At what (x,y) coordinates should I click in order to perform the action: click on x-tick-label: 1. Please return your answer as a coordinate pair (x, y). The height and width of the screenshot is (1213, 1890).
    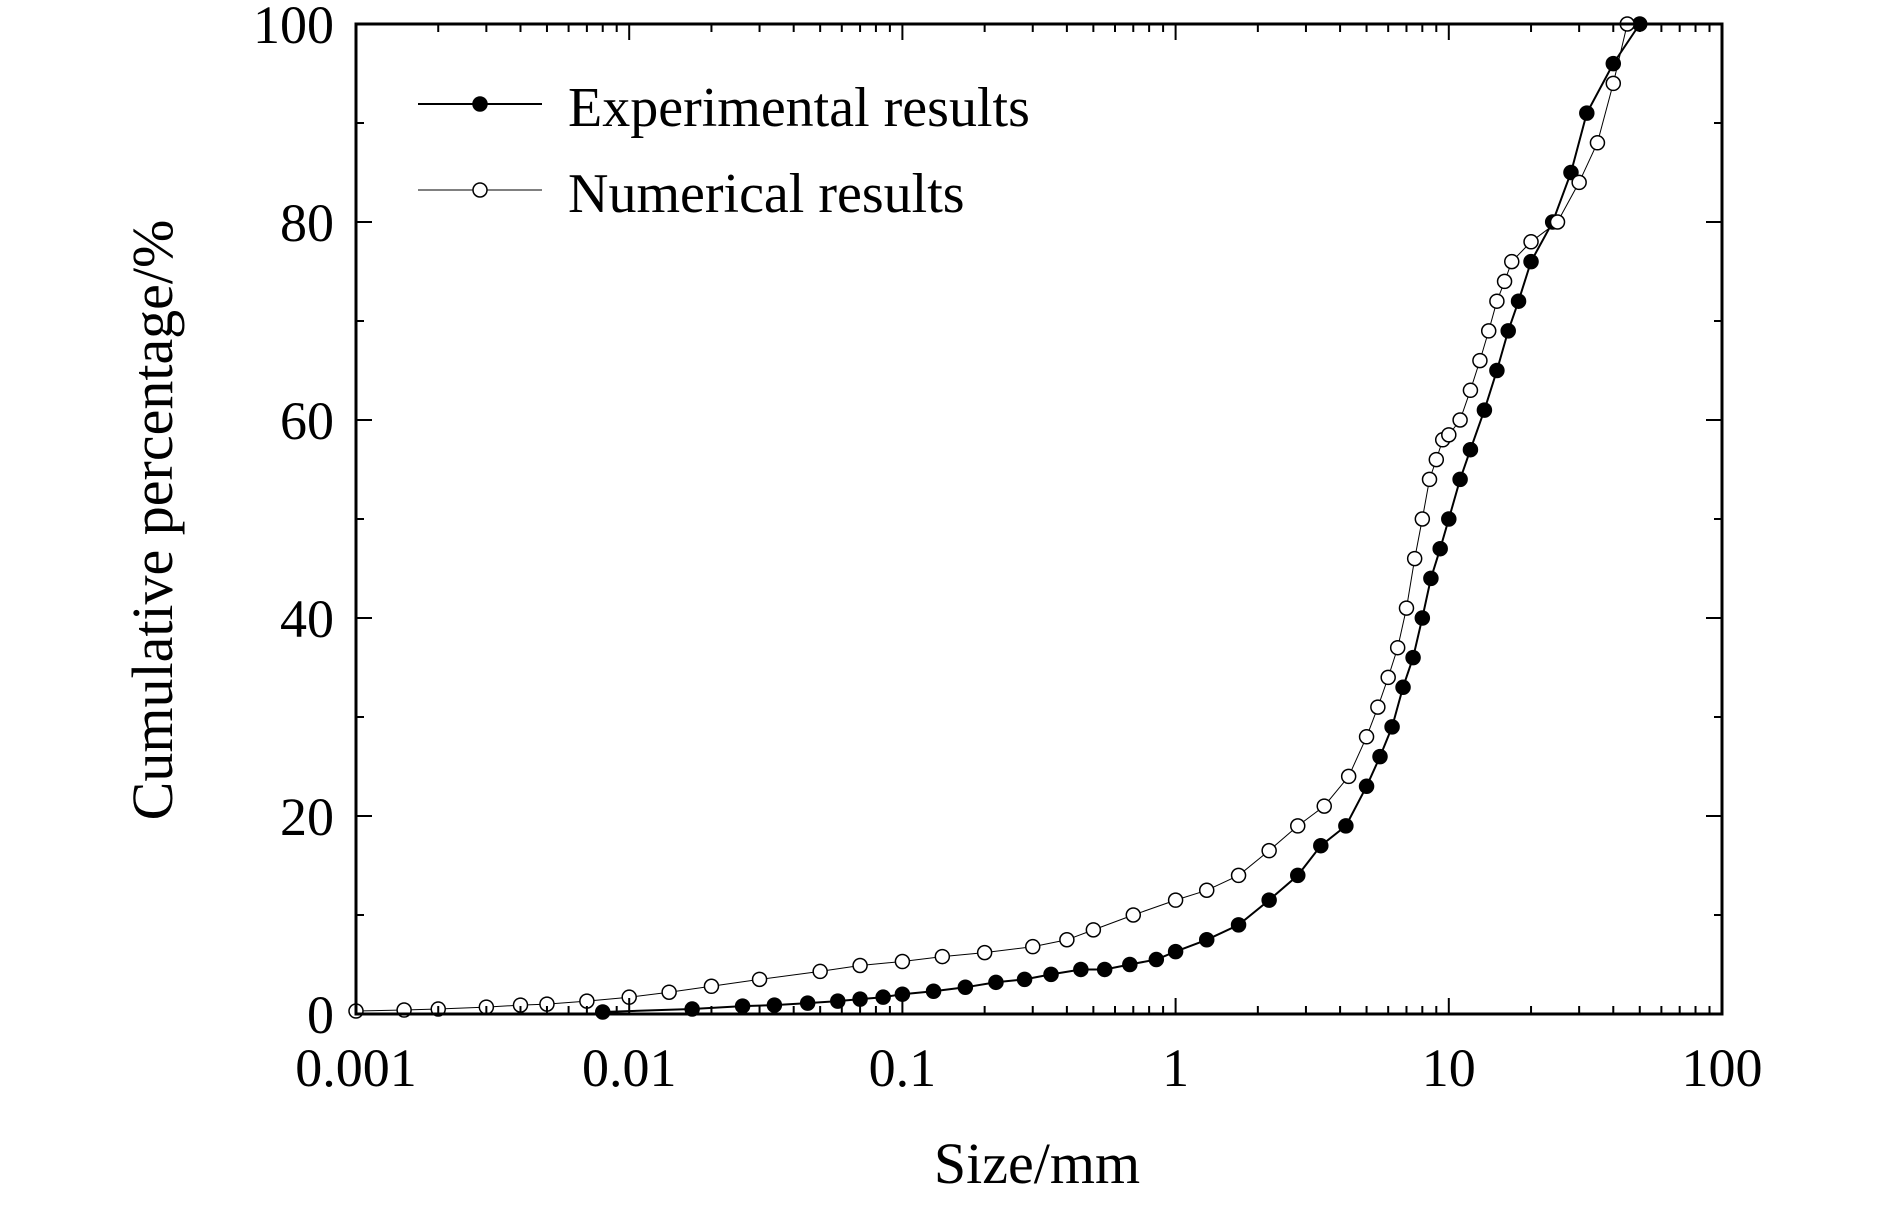
    Looking at the image, I should click on (1175, 1068).